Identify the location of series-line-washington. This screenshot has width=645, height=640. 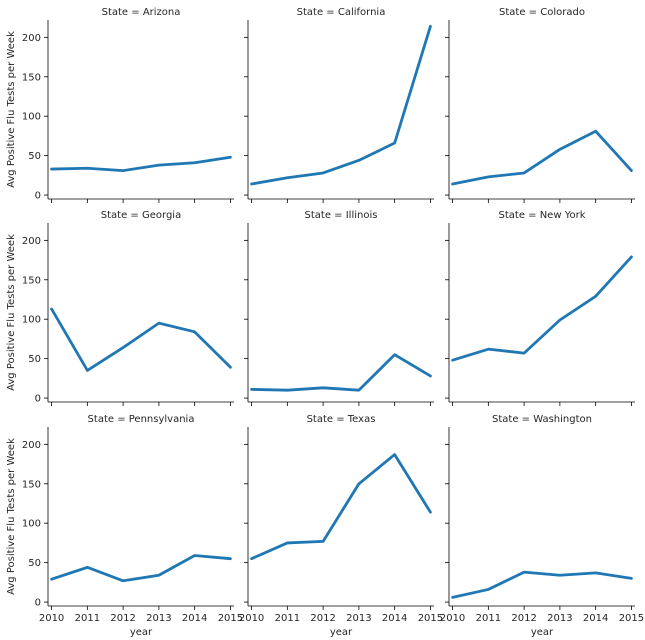
(542, 584).